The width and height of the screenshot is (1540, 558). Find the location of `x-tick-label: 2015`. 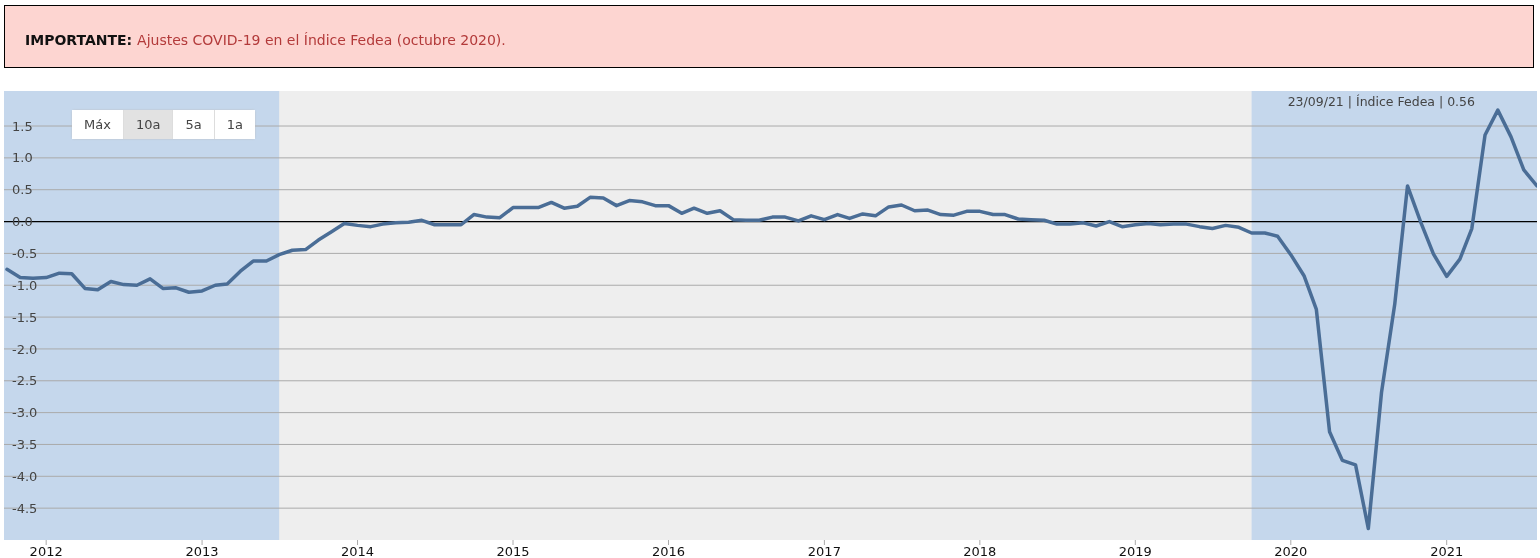

x-tick-label: 2015 is located at coordinates (513, 551).